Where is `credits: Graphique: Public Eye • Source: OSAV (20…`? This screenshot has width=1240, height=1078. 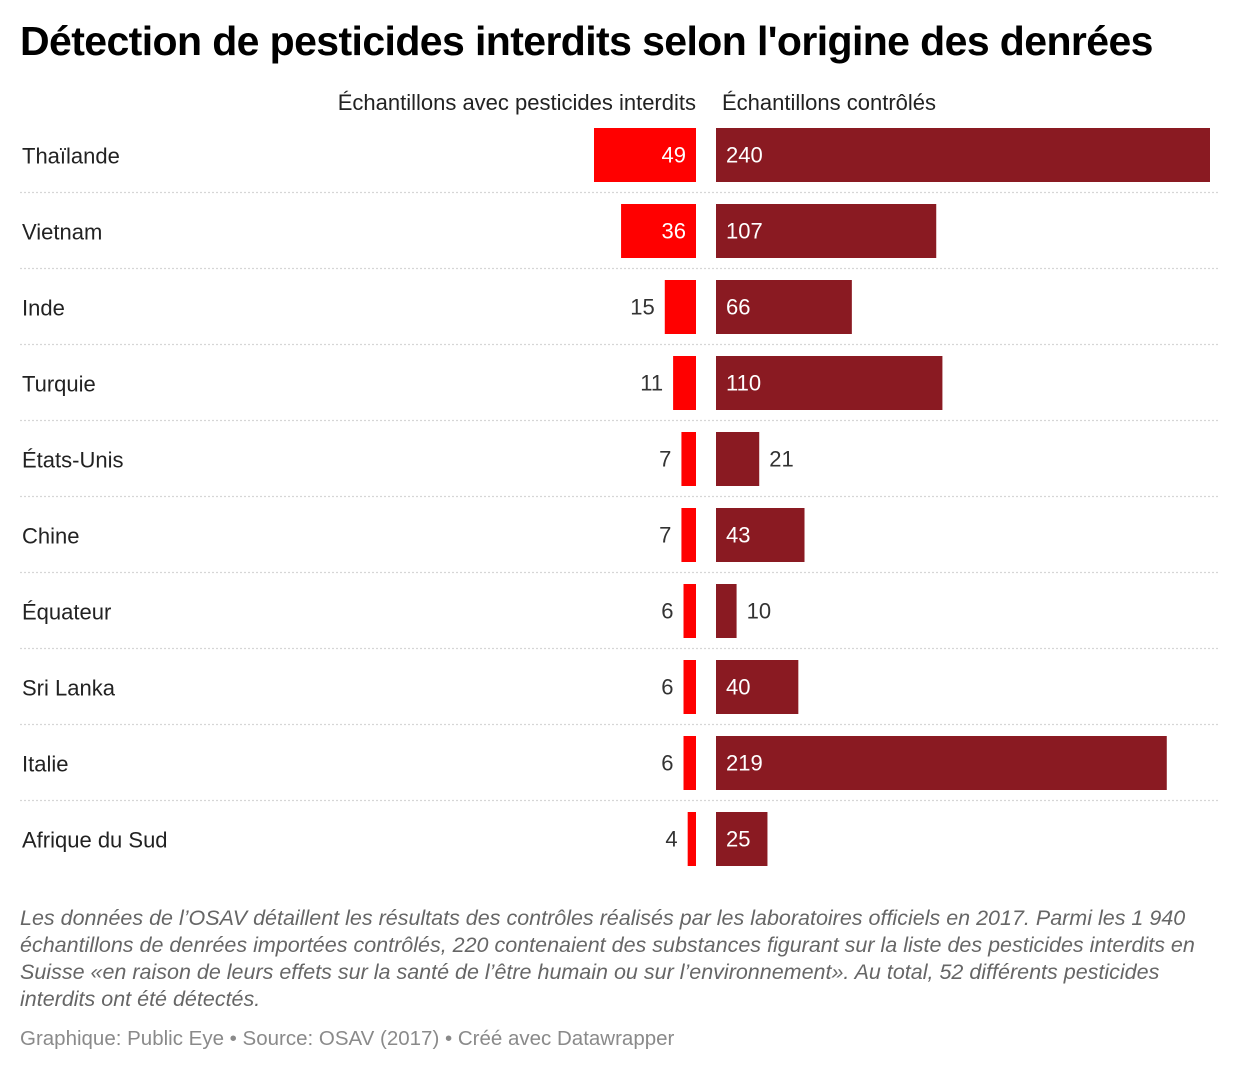
credits: Graphique: Public Eye • Source: OSAV (20… is located at coordinates (347, 1038).